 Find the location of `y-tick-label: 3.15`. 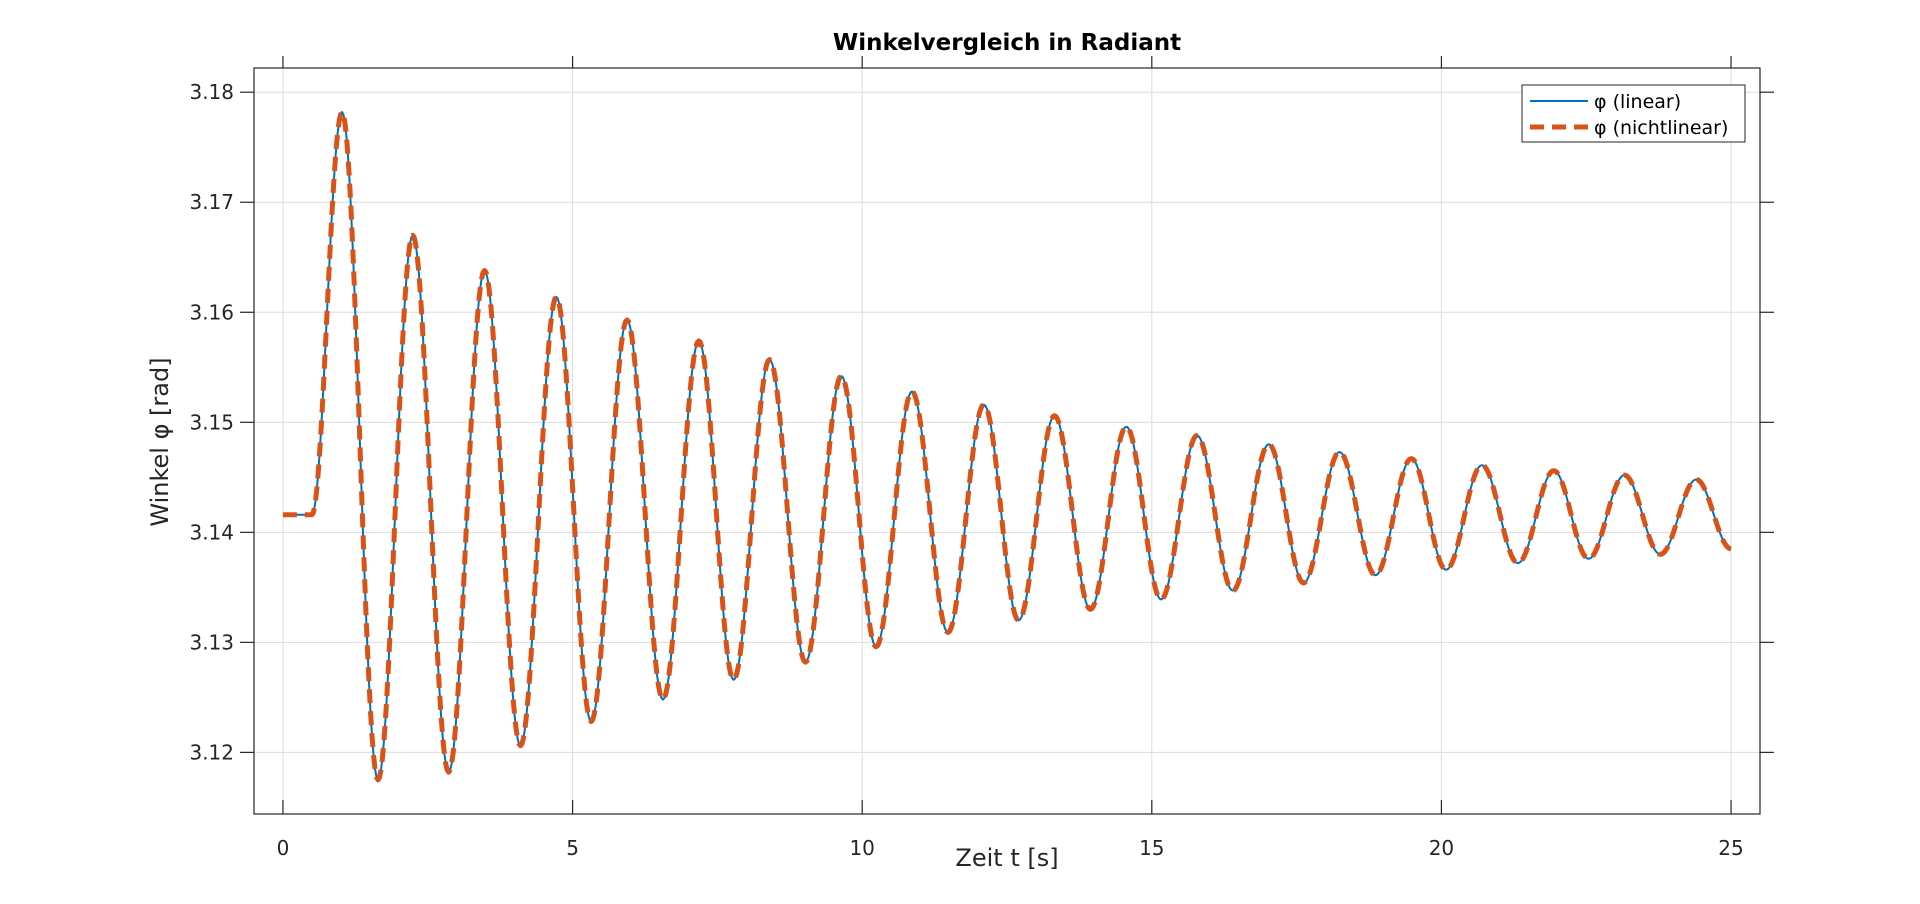

y-tick-label: 3.15 is located at coordinates (211, 422).